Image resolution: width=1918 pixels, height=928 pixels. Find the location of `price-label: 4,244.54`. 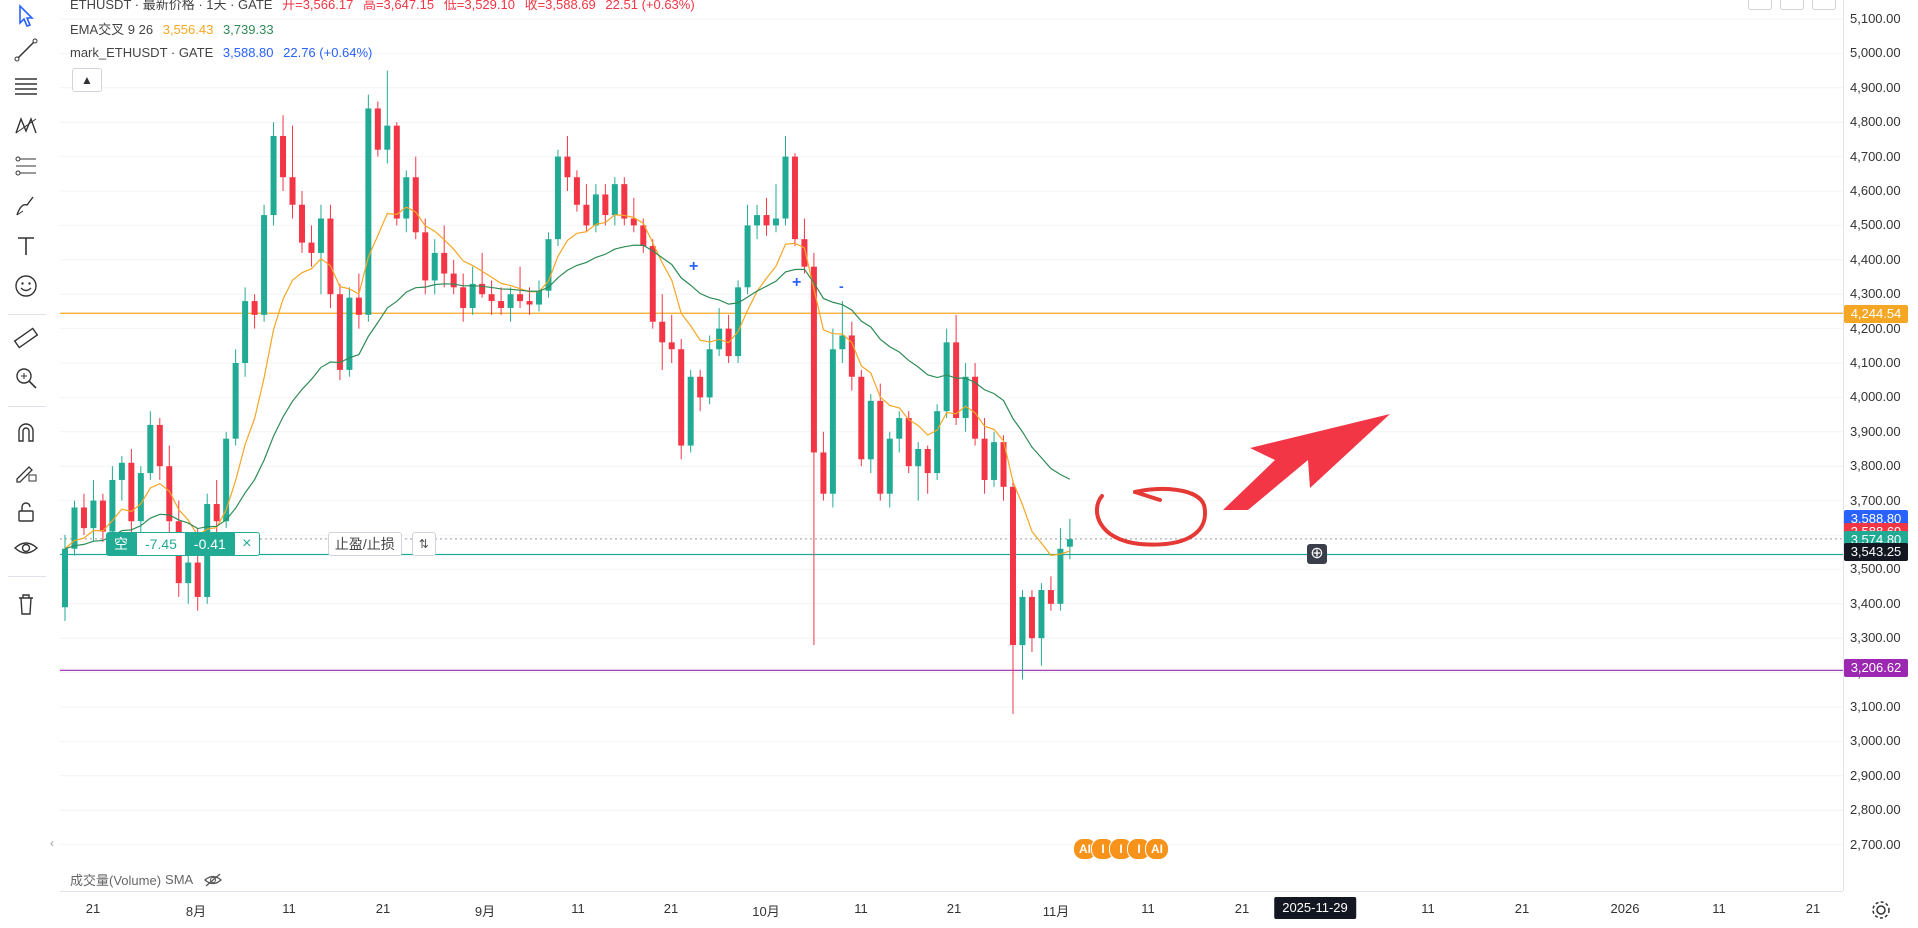

price-label: 4,244.54 is located at coordinates (1876, 314).